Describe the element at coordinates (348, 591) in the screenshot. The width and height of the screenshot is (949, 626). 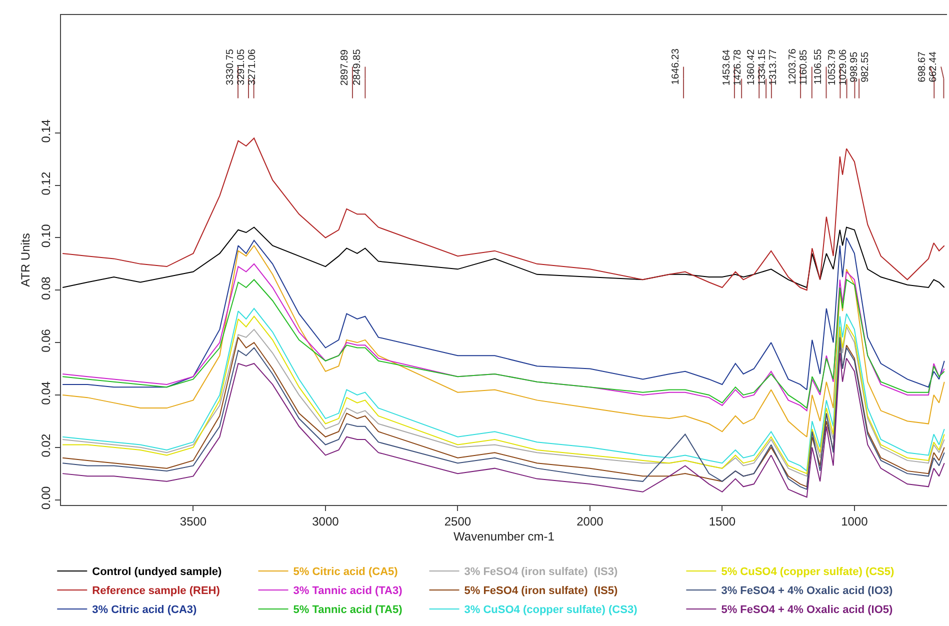
I see `legend-label: 3% Tannic acid (TA3)` at that location.